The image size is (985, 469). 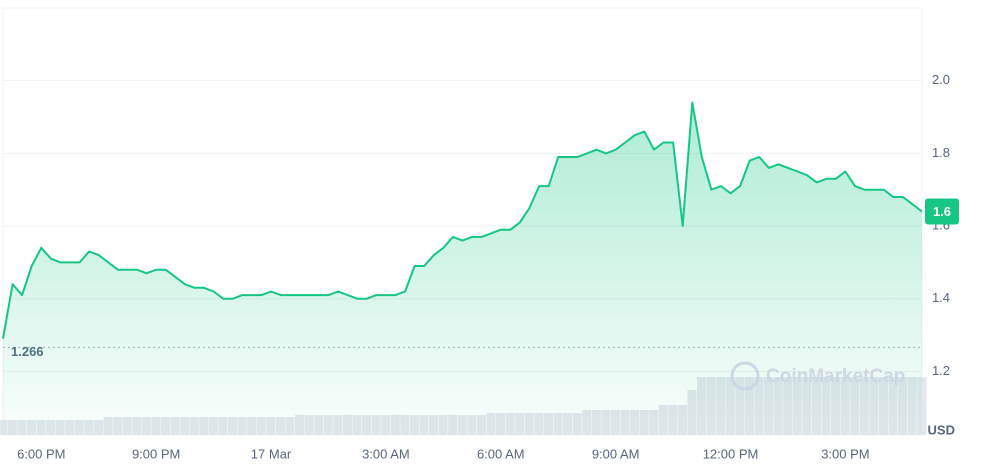 What do you see at coordinates (845, 453) in the screenshot?
I see `x-tick-label: 3:00 PM` at bounding box center [845, 453].